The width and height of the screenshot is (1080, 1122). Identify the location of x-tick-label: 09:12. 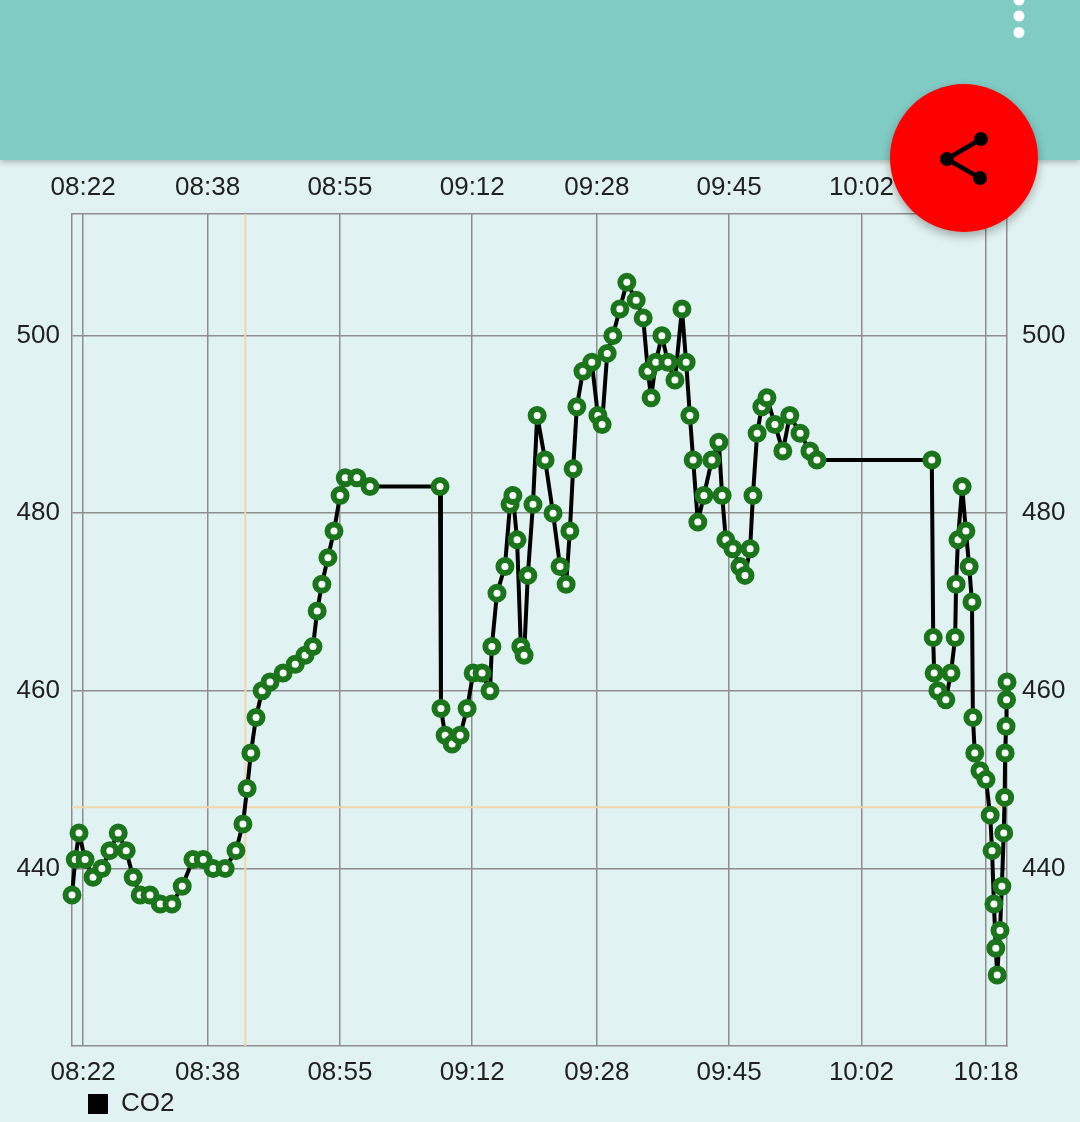
(472, 1070).